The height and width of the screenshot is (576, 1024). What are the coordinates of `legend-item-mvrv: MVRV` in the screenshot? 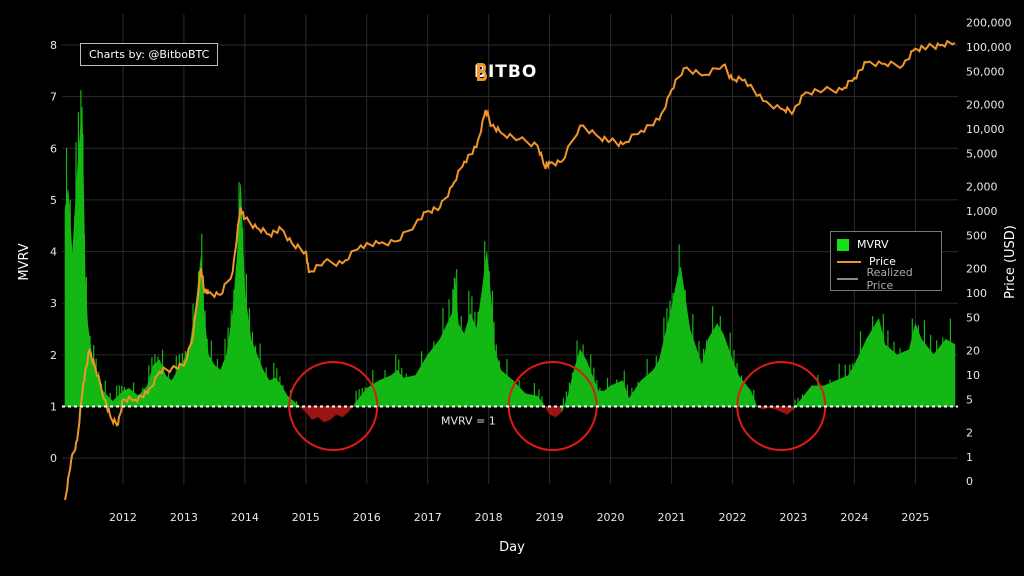 It's located at (886, 244).